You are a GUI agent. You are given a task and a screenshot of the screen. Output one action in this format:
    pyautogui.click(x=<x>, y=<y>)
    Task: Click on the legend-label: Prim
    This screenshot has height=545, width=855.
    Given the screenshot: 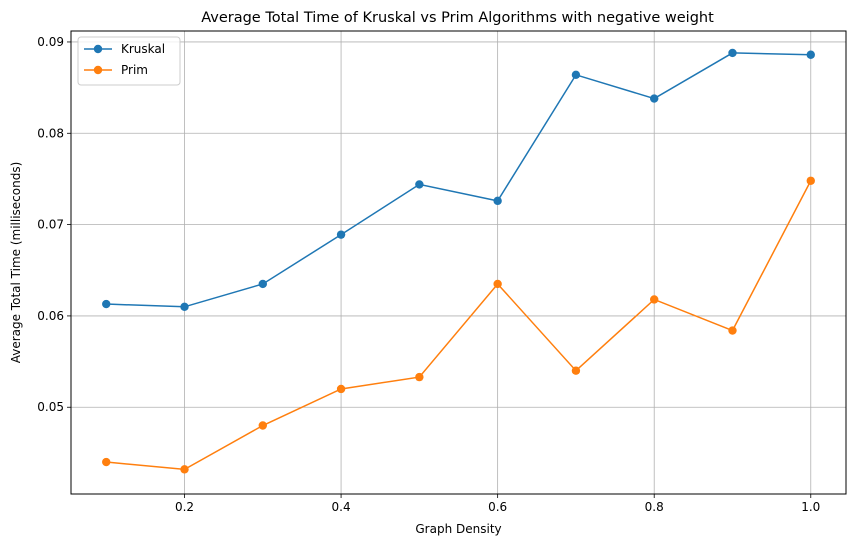 What is the action you would take?
    pyautogui.click(x=134, y=70)
    